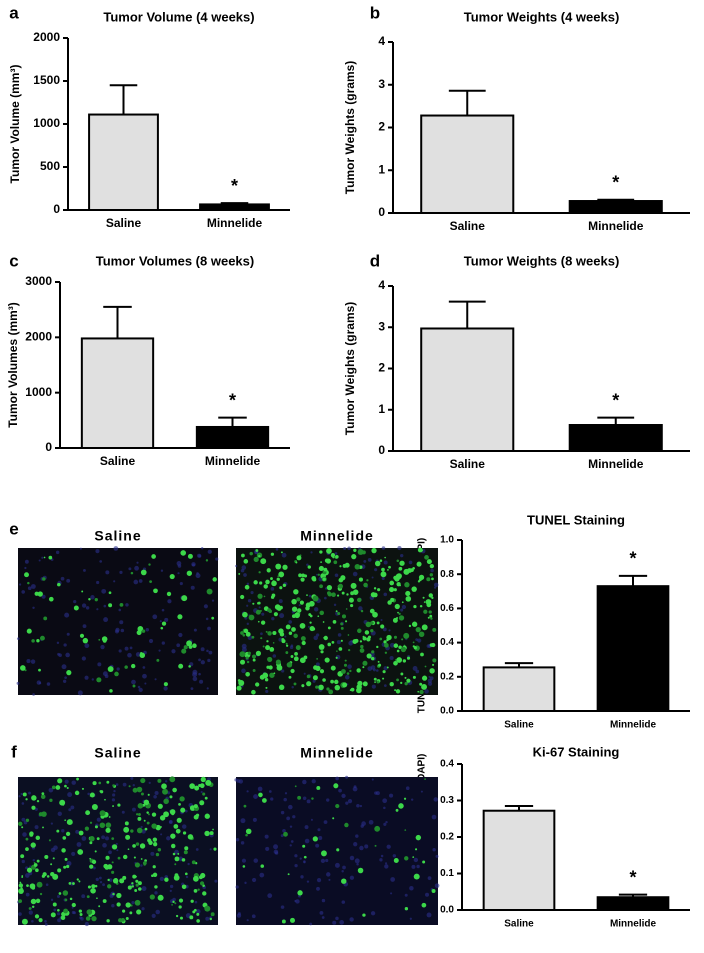 The height and width of the screenshot is (953, 704). Describe the element at coordinates (542, 16) in the screenshot. I see `chart-title: Tumor Weights (4 weeks)` at that location.